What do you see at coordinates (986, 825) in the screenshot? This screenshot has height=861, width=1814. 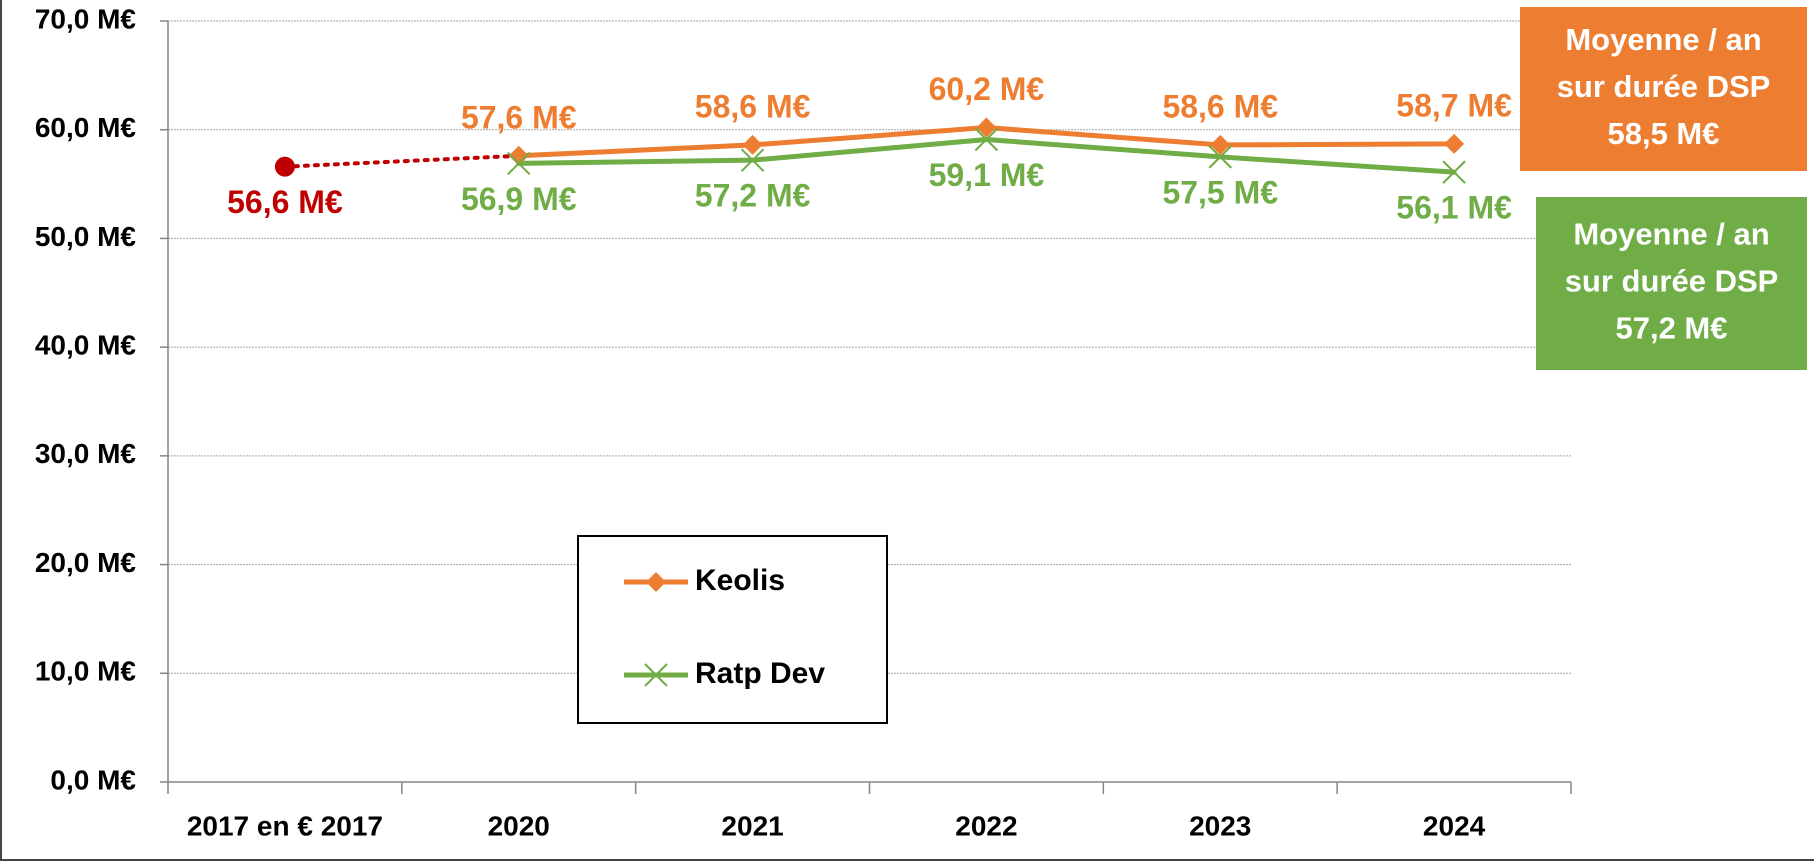 I see `x-tick-label: 2022` at bounding box center [986, 825].